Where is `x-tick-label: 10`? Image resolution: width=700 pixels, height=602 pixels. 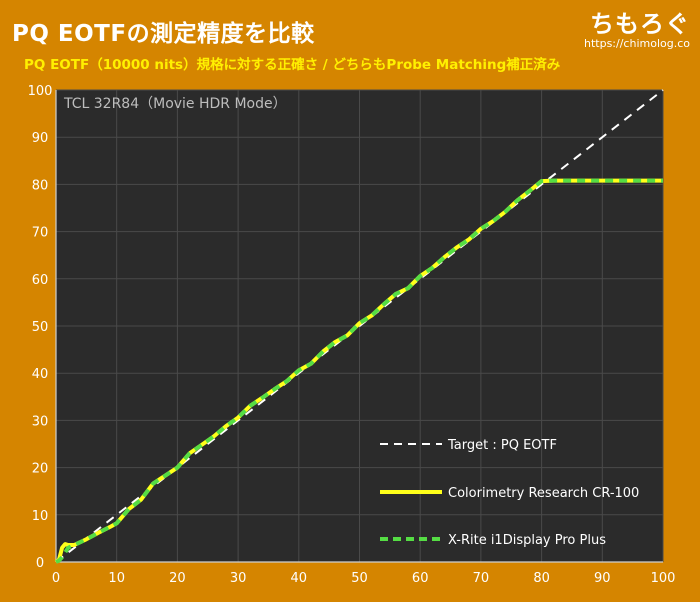
x-tick-label: 10 is located at coordinates (116, 578).